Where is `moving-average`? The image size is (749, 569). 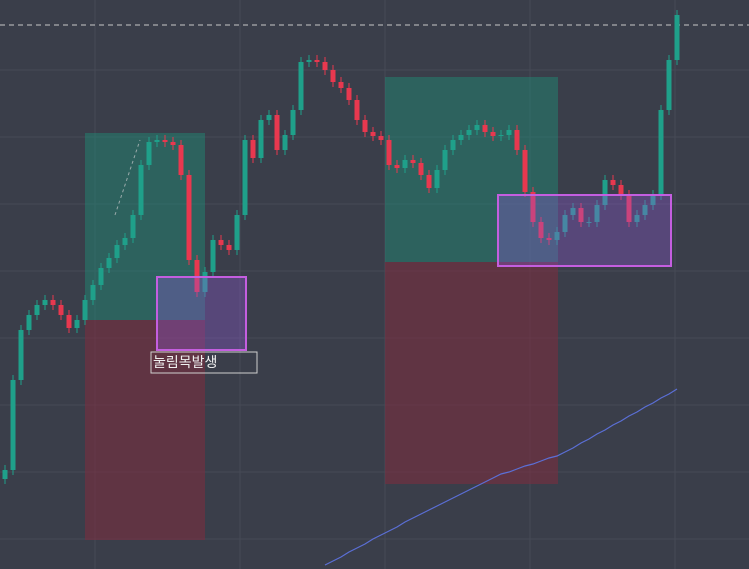 moving-average is located at coordinates (501, 477).